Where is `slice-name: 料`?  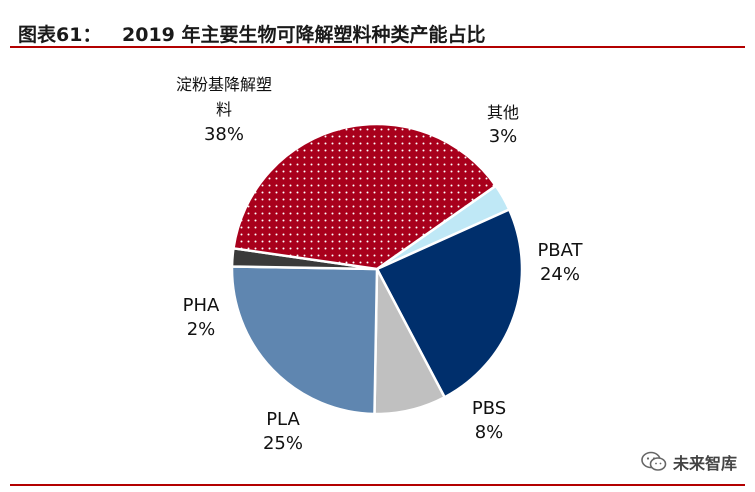 slice-name: 料 is located at coordinates (224, 109).